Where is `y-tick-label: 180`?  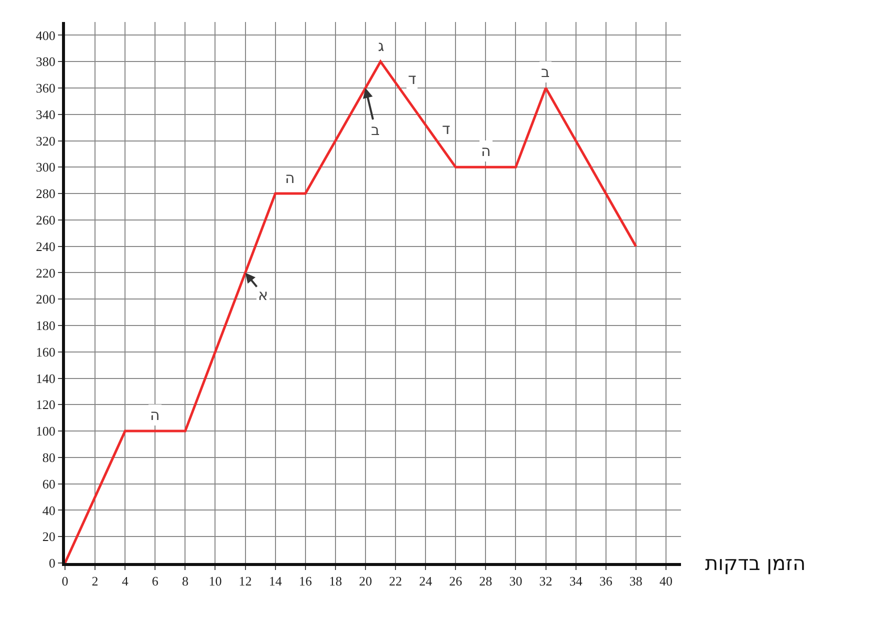
y-tick-label: 180 is located at coordinates (46, 326).